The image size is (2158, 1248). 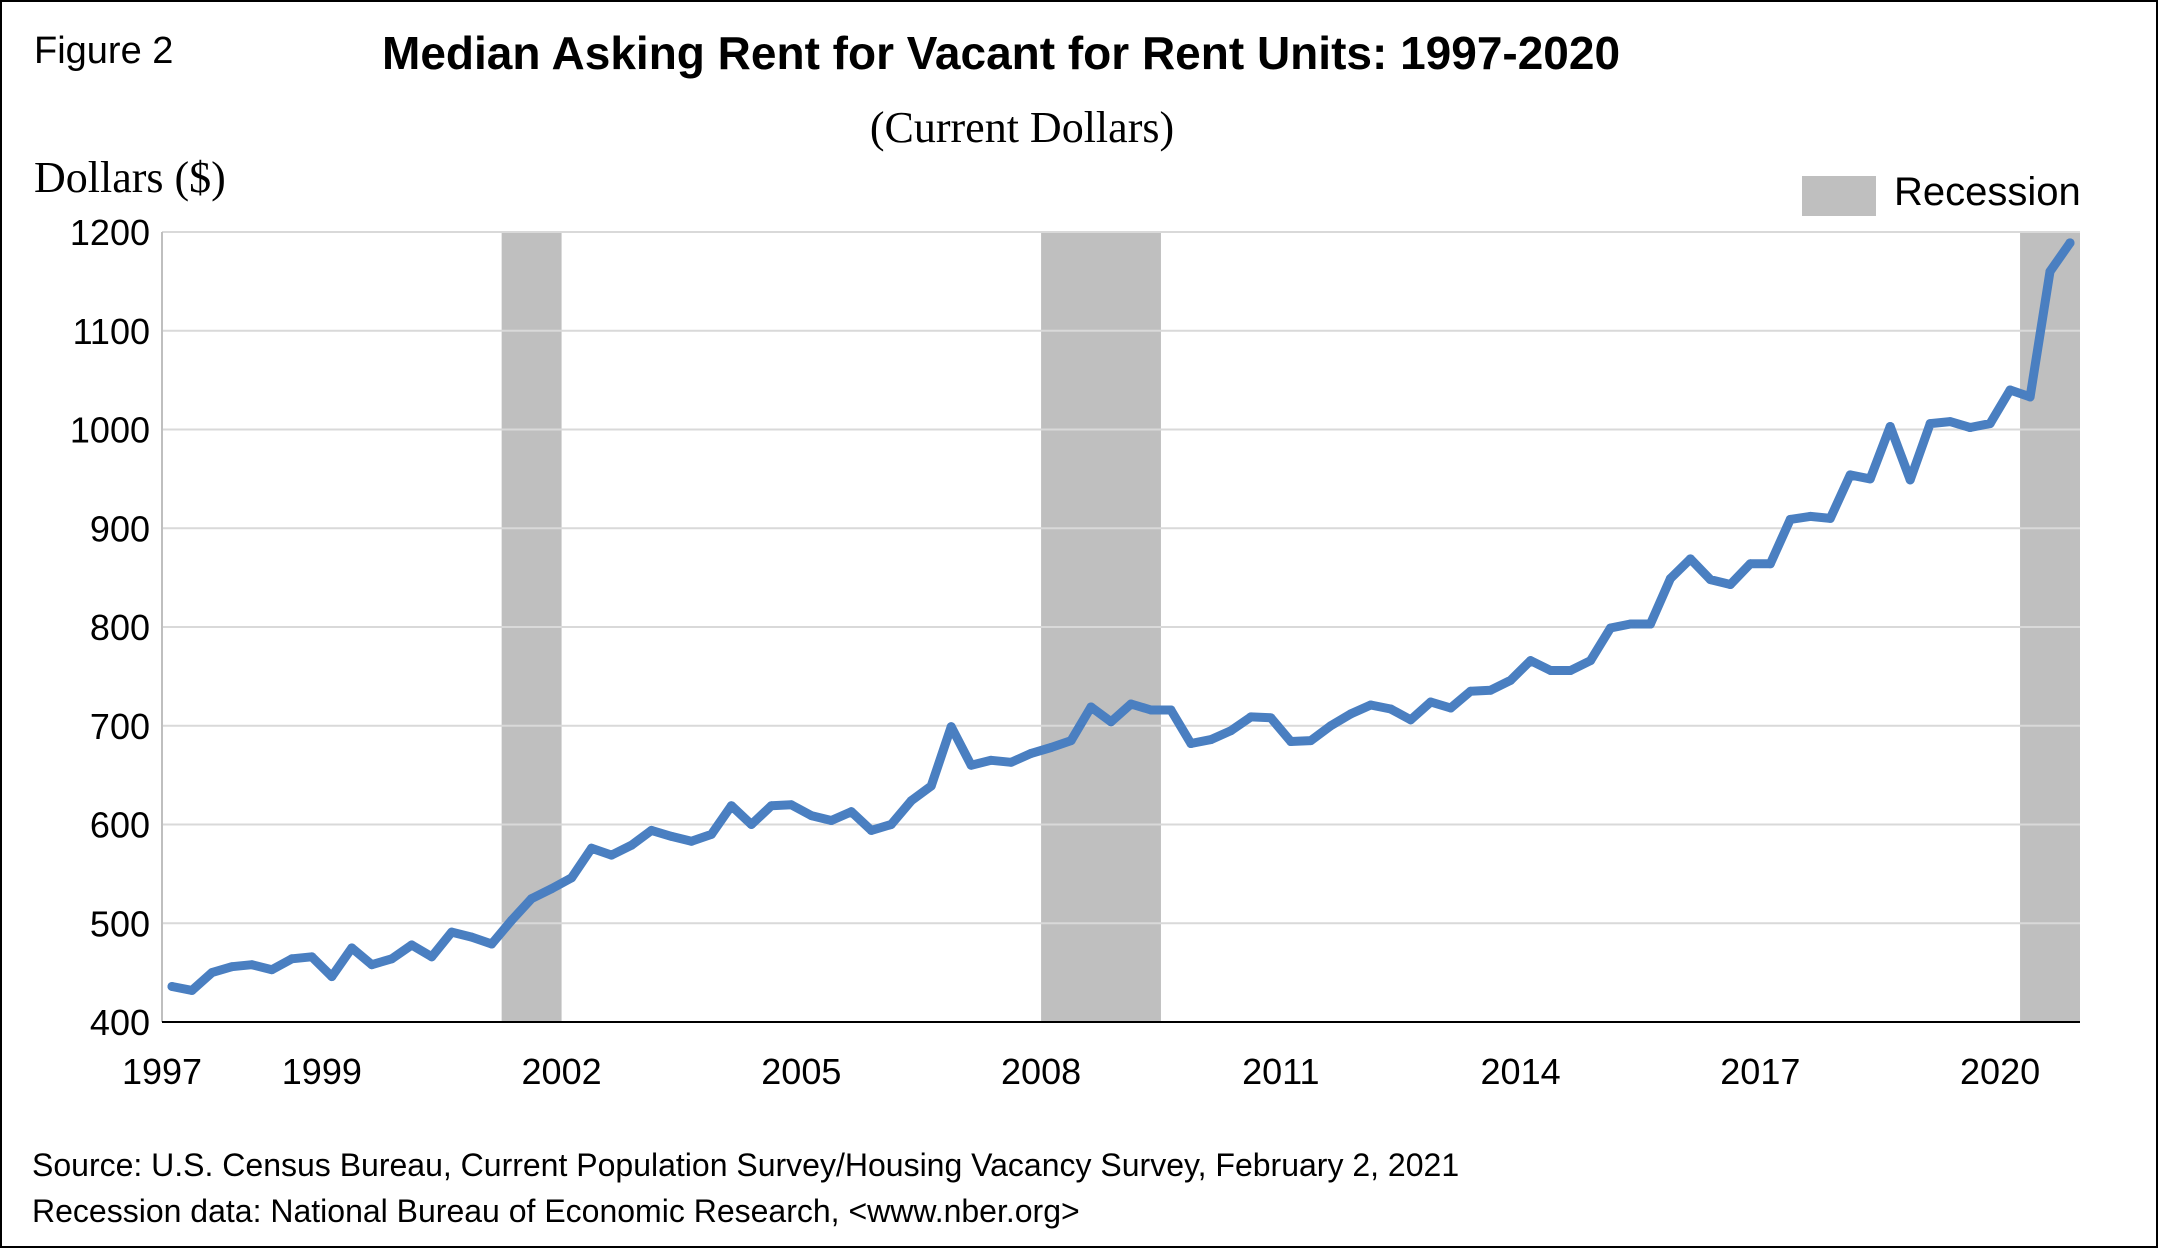 I want to click on x-tick-label: 2020, so click(x=2000, y=1071).